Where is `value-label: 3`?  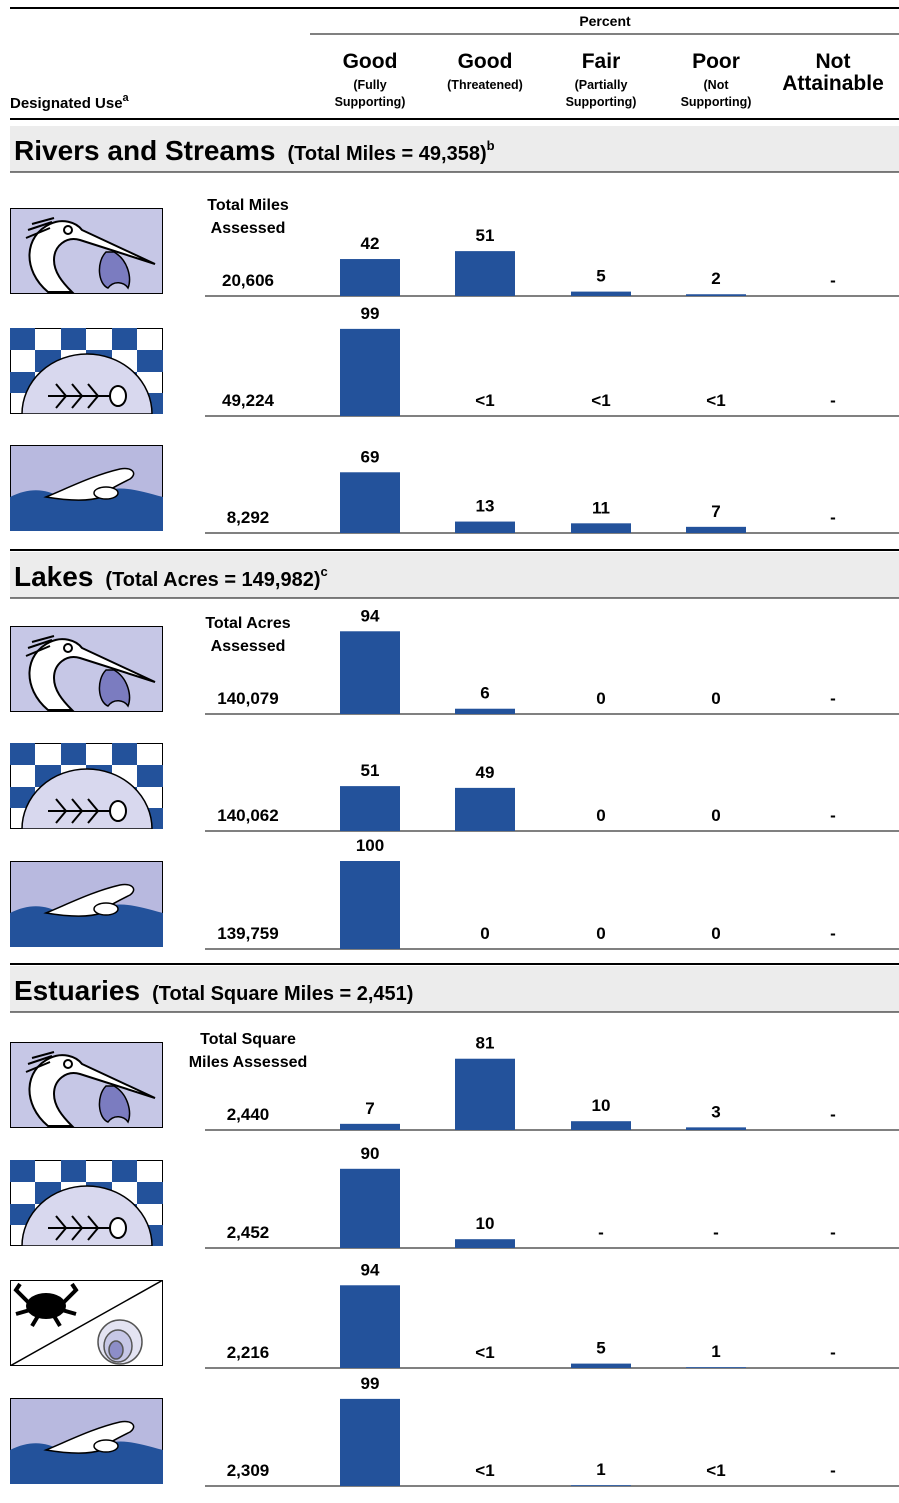
value-label: 3 is located at coordinates (715, 1111).